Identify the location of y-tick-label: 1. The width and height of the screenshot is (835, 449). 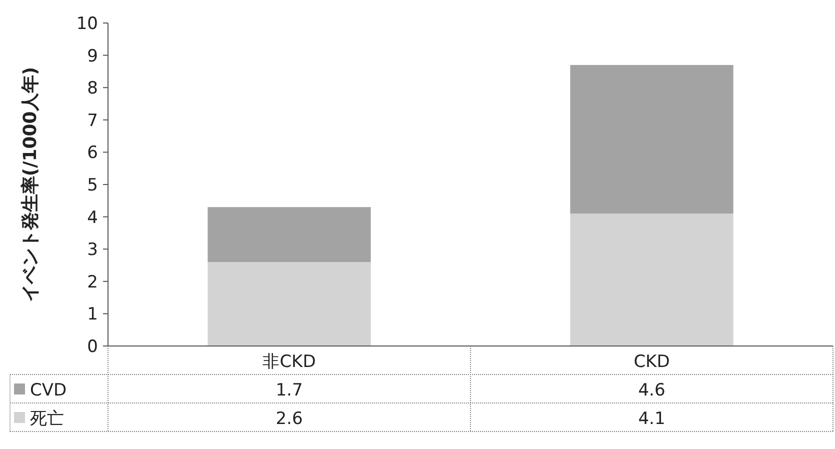
(92, 314).